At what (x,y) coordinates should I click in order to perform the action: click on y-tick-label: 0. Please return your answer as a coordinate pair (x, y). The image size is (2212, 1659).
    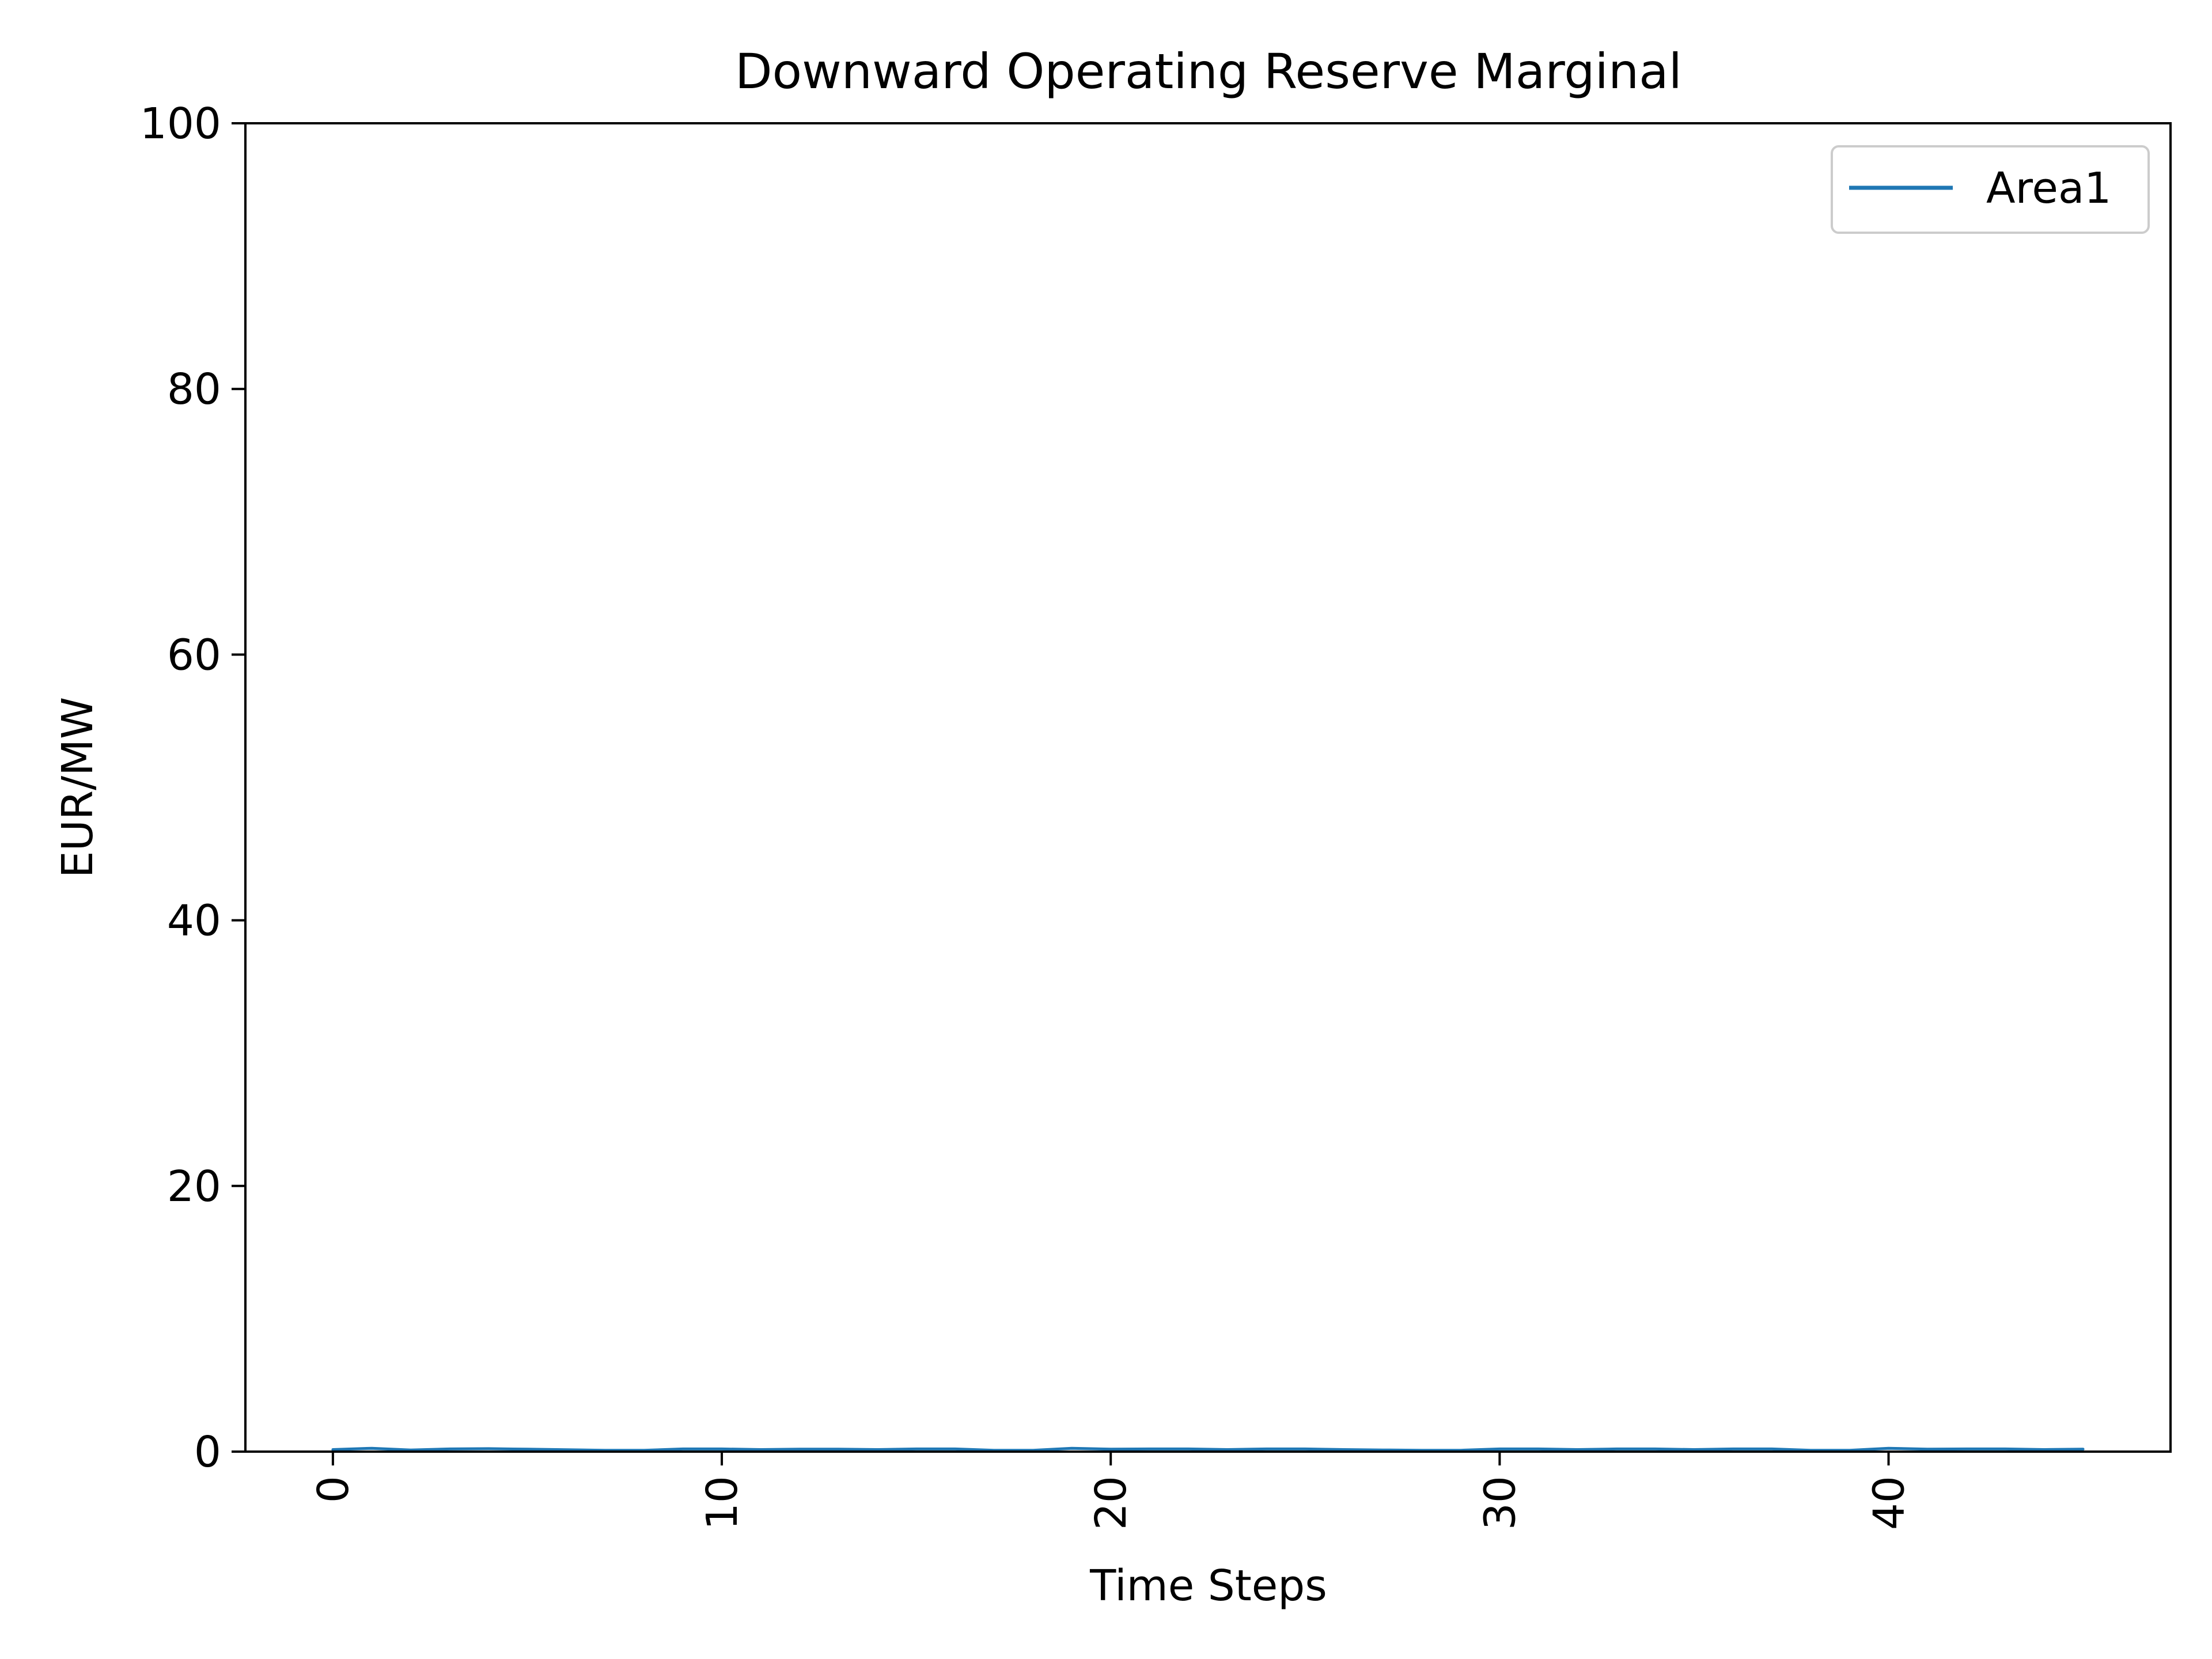
    Looking at the image, I should click on (207, 1452).